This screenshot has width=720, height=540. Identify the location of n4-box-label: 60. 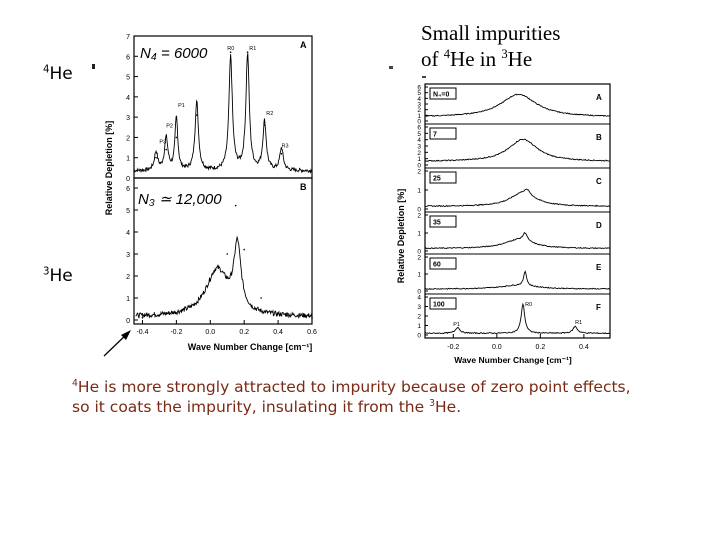
(437, 265).